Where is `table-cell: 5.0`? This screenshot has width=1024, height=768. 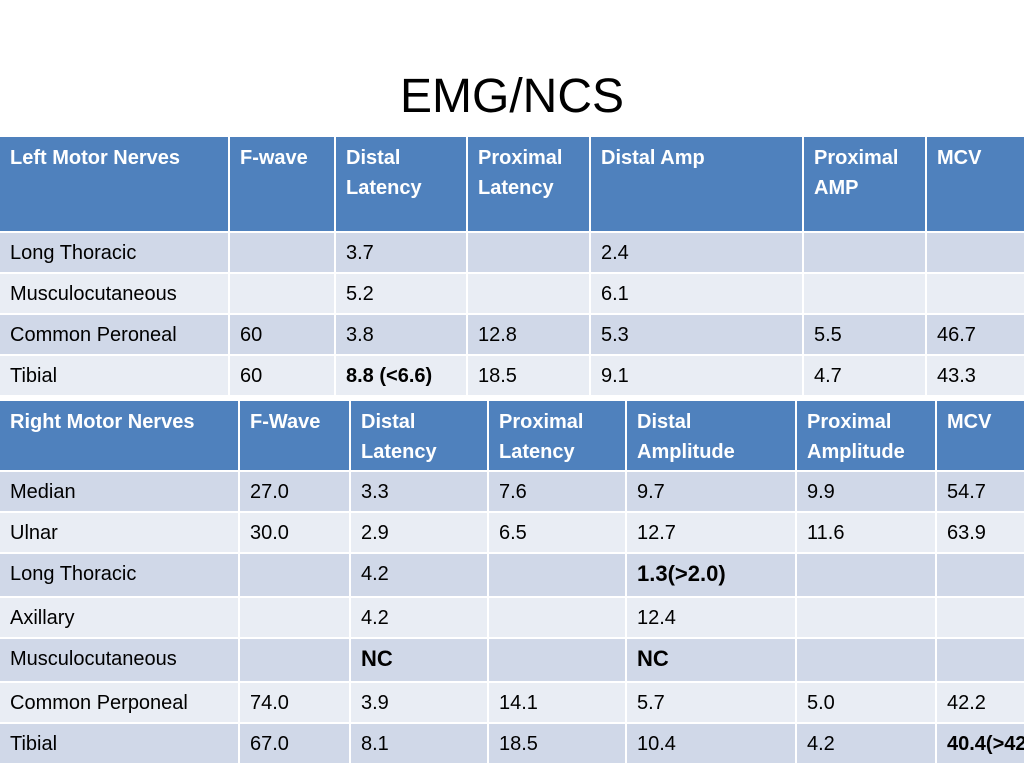 table-cell: 5.0 is located at coordinates (866, 703).